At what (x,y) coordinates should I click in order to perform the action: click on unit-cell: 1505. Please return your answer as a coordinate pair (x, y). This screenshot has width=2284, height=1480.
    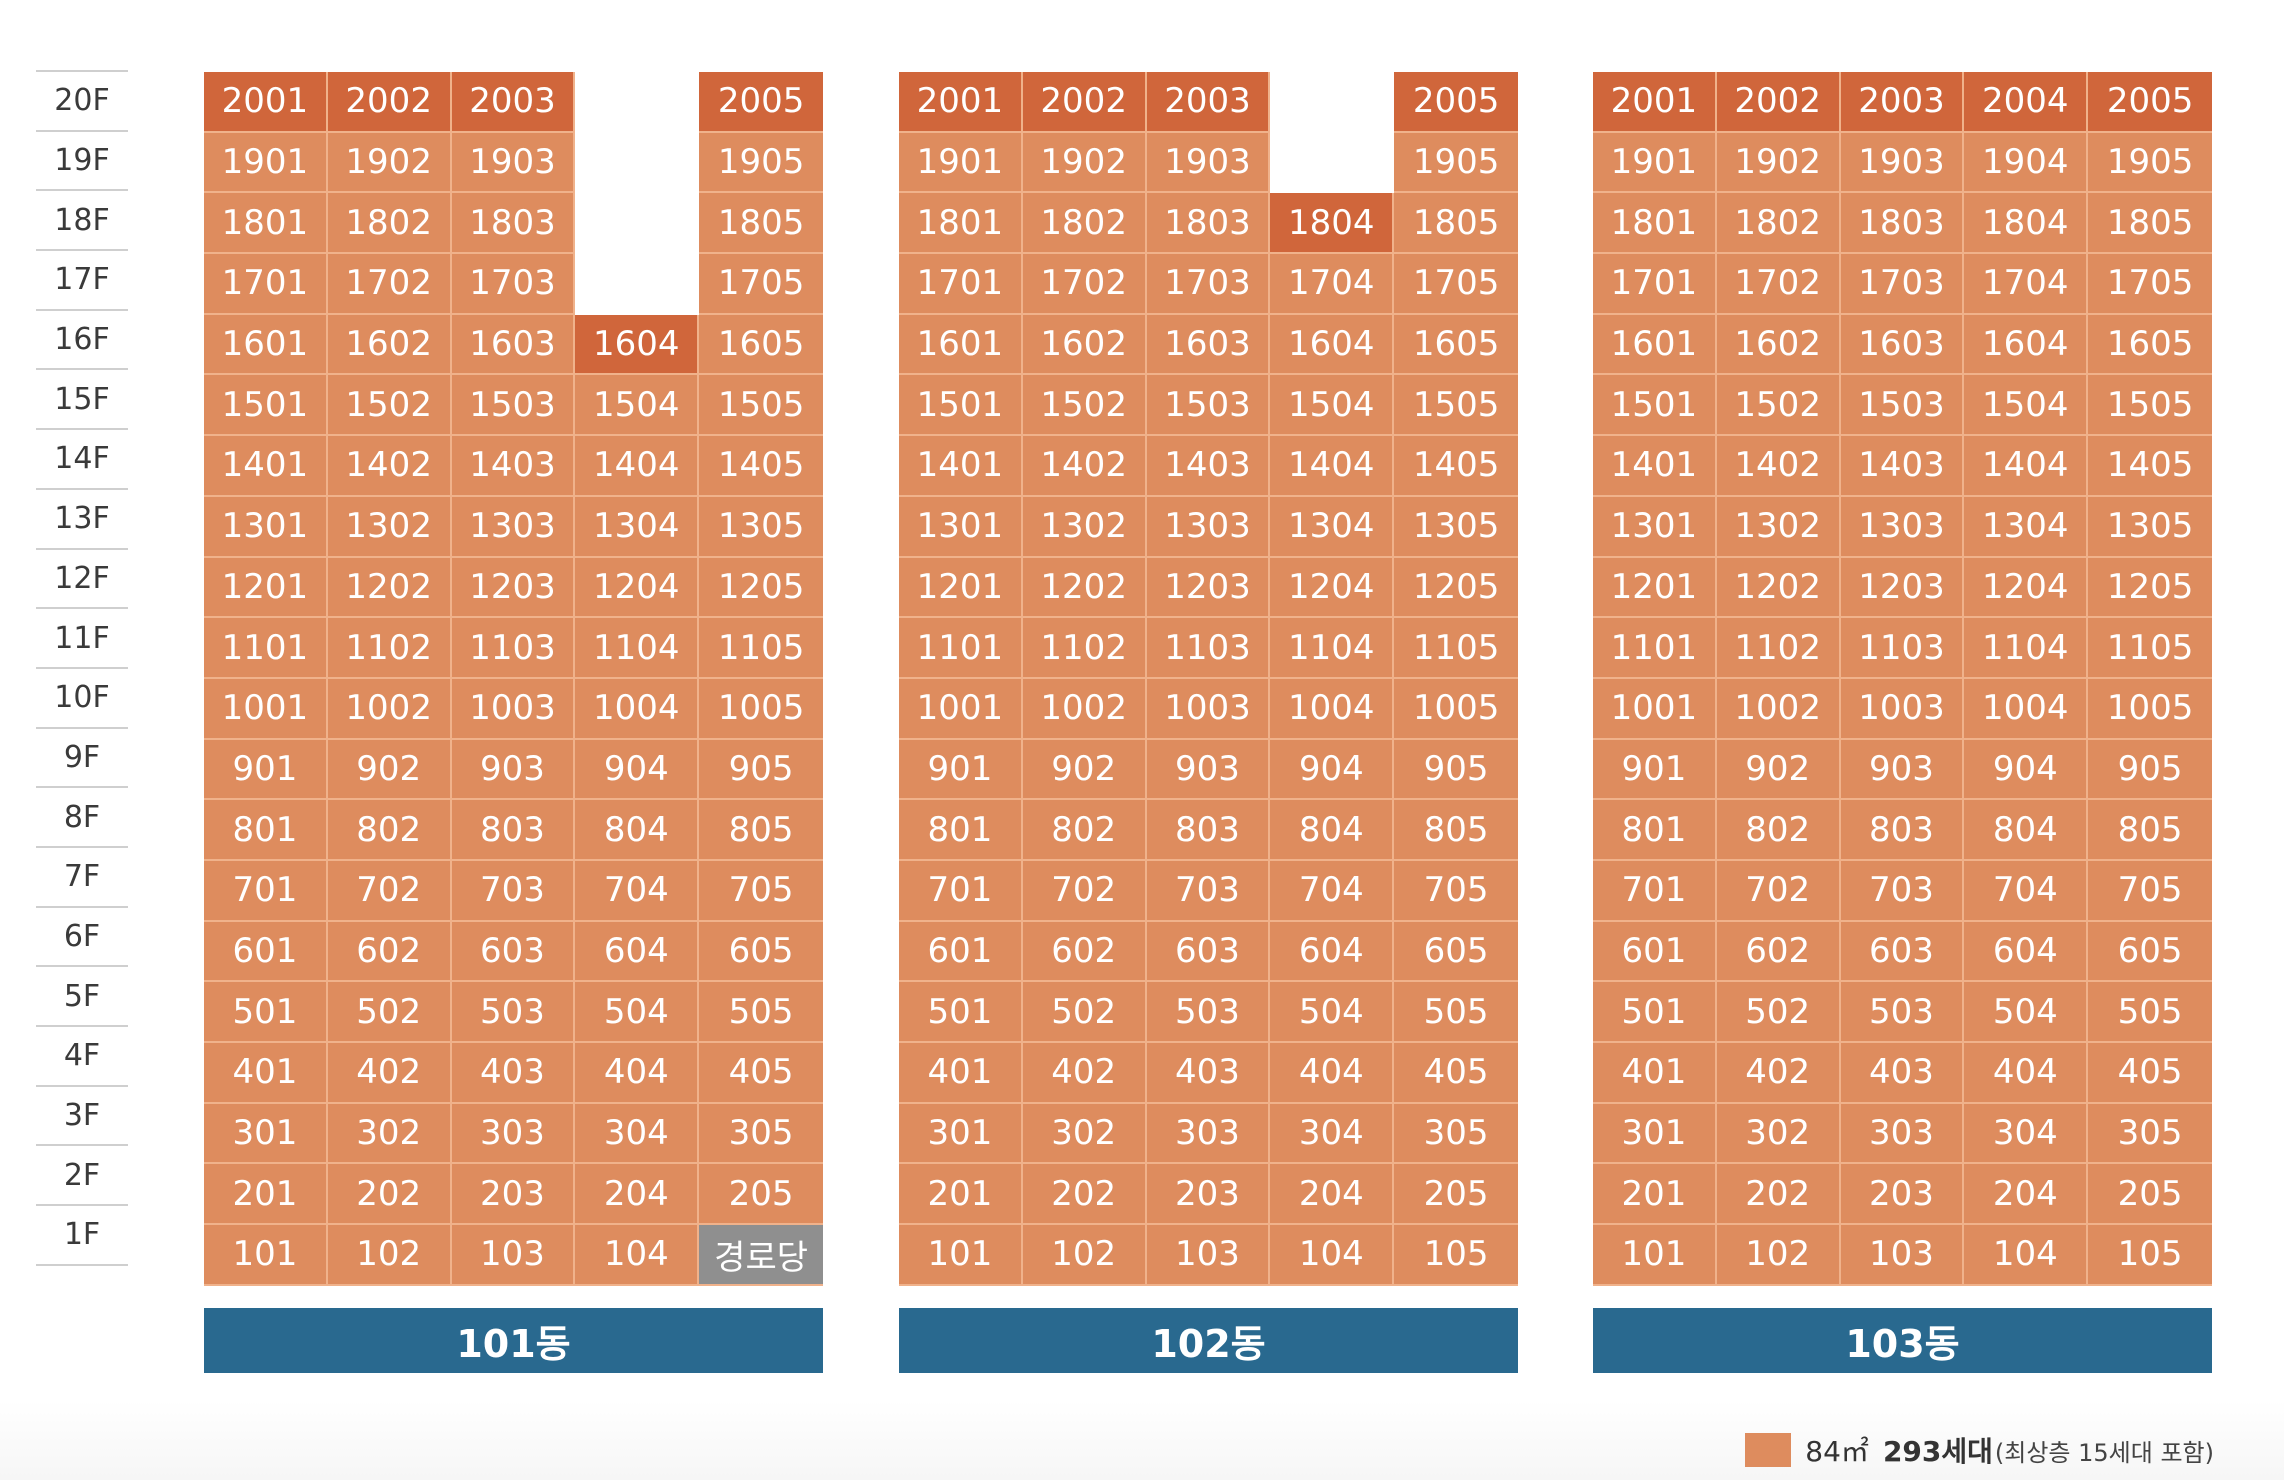
    Looking at the image, I should click on (2150, 406).